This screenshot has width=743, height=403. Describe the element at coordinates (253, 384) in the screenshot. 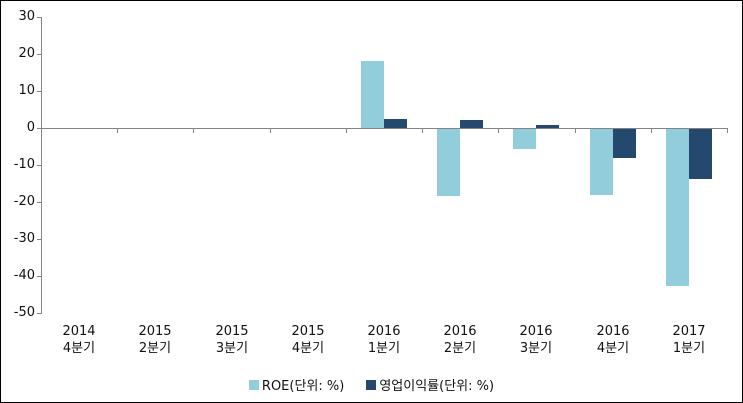

I see `legend-swatch-roe` at that location.